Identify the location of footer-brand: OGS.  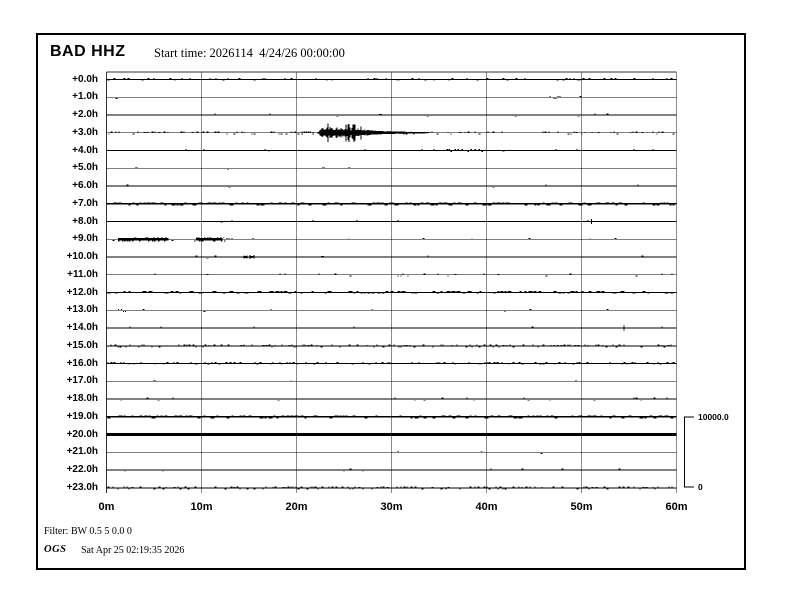
(55, 549).